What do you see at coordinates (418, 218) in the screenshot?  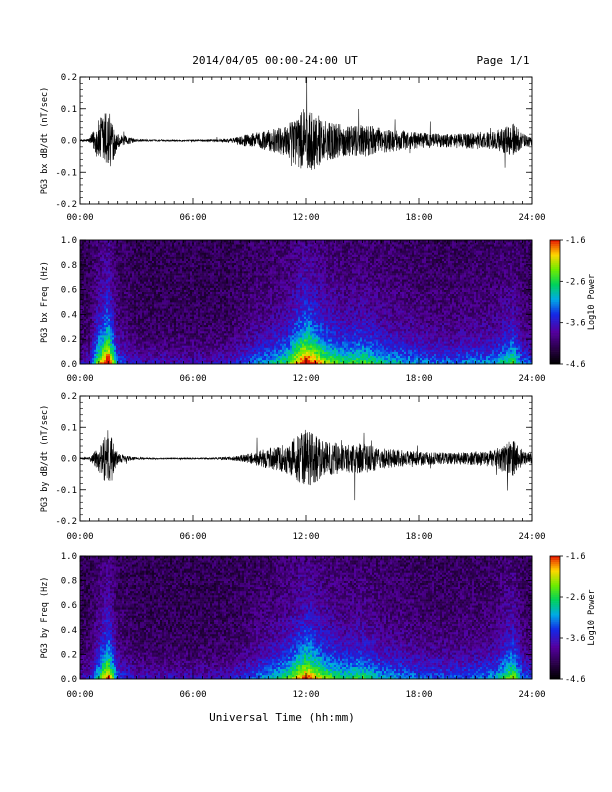 I see `x-tick-label: 18:00` at bounding box center [418, 218].